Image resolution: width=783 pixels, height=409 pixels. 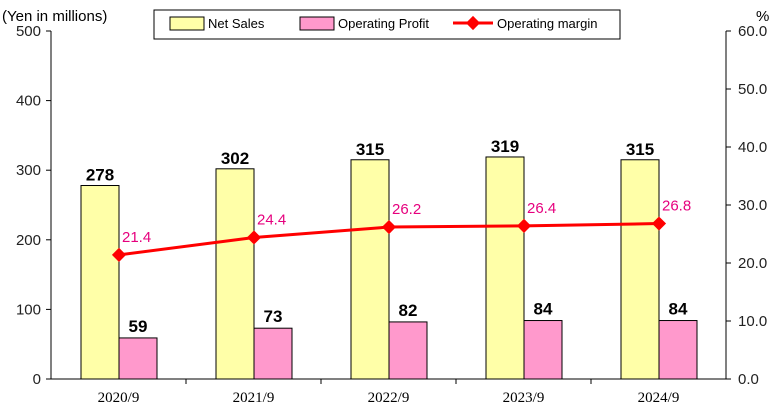 I want to click on legend-label-operating-profit: Operating Profit, so click(x=383, y=23).